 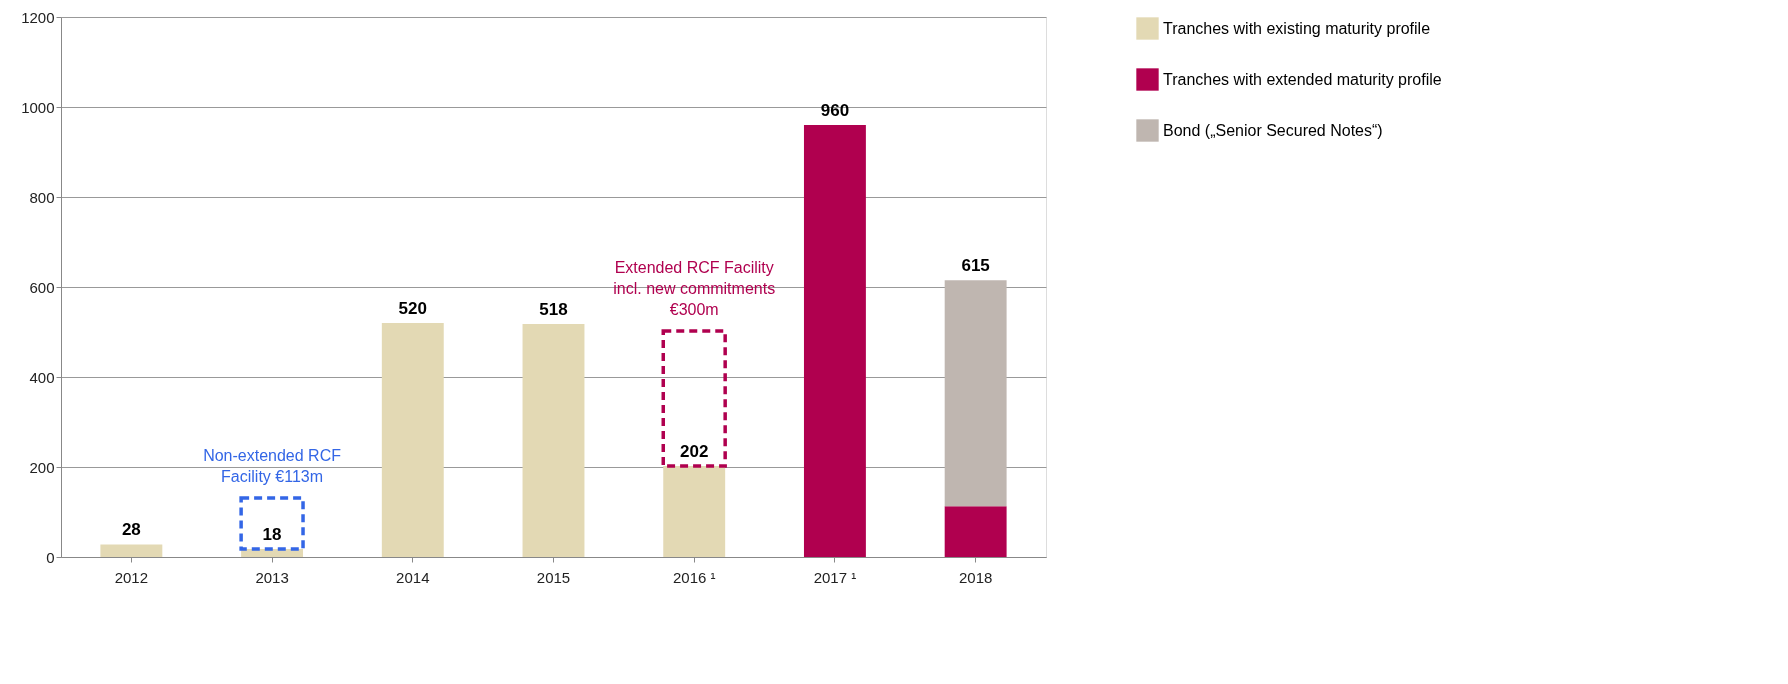 What do you see at coordinates (1273, 130) in the screenshot?
I see `legend-label: Bond („Senior Secured Notes“)` at bounding box center [1273, 130].